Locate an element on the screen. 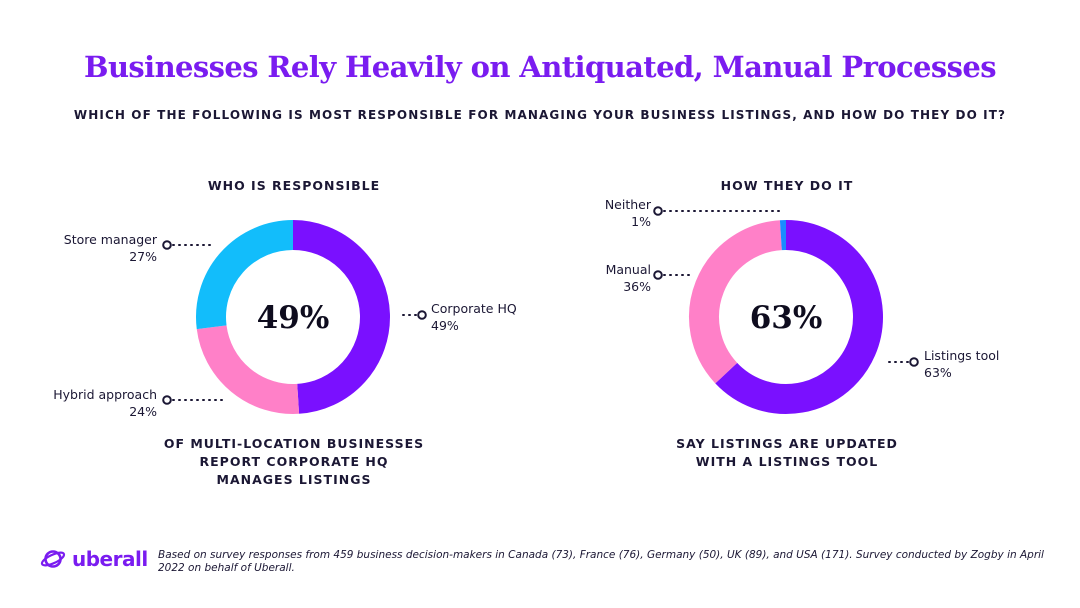 This screenshot has width=1080, height=608. donut-1-group: 49% is located at coordinates (294, 317).